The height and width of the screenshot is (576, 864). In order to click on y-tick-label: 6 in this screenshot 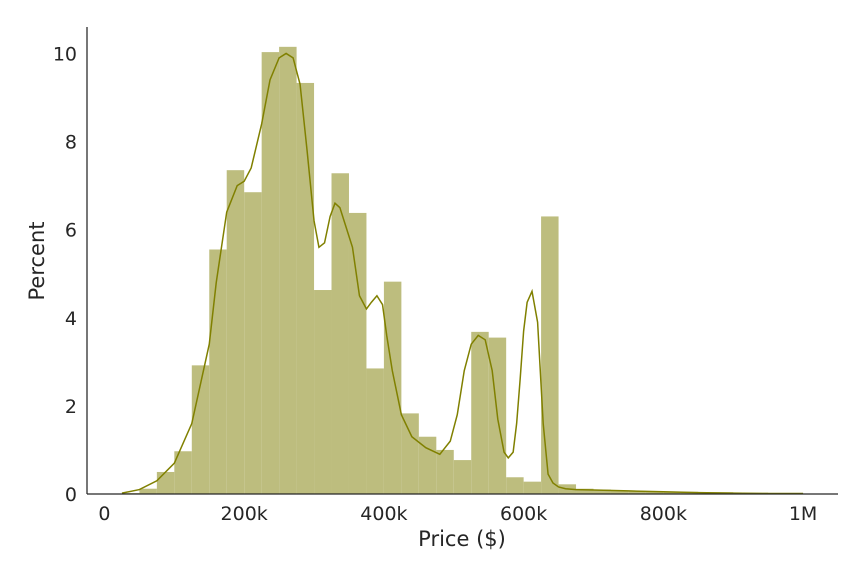, I will do `click(71, 231)`.